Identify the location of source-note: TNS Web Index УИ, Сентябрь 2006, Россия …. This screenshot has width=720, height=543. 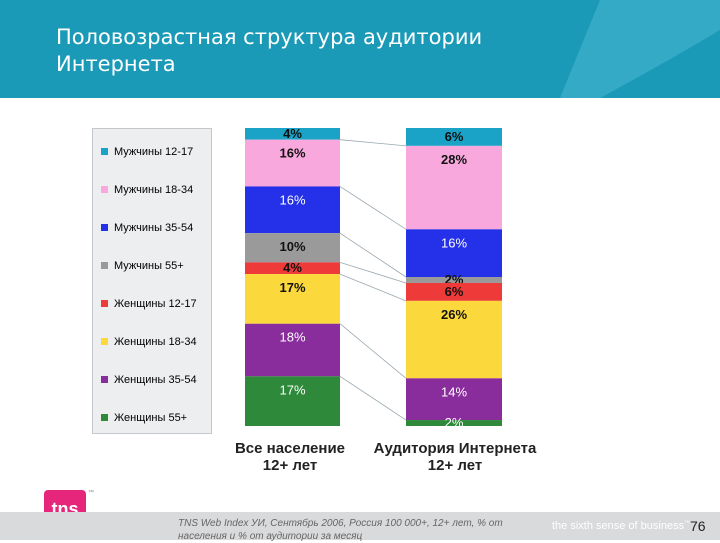
(340, 530).